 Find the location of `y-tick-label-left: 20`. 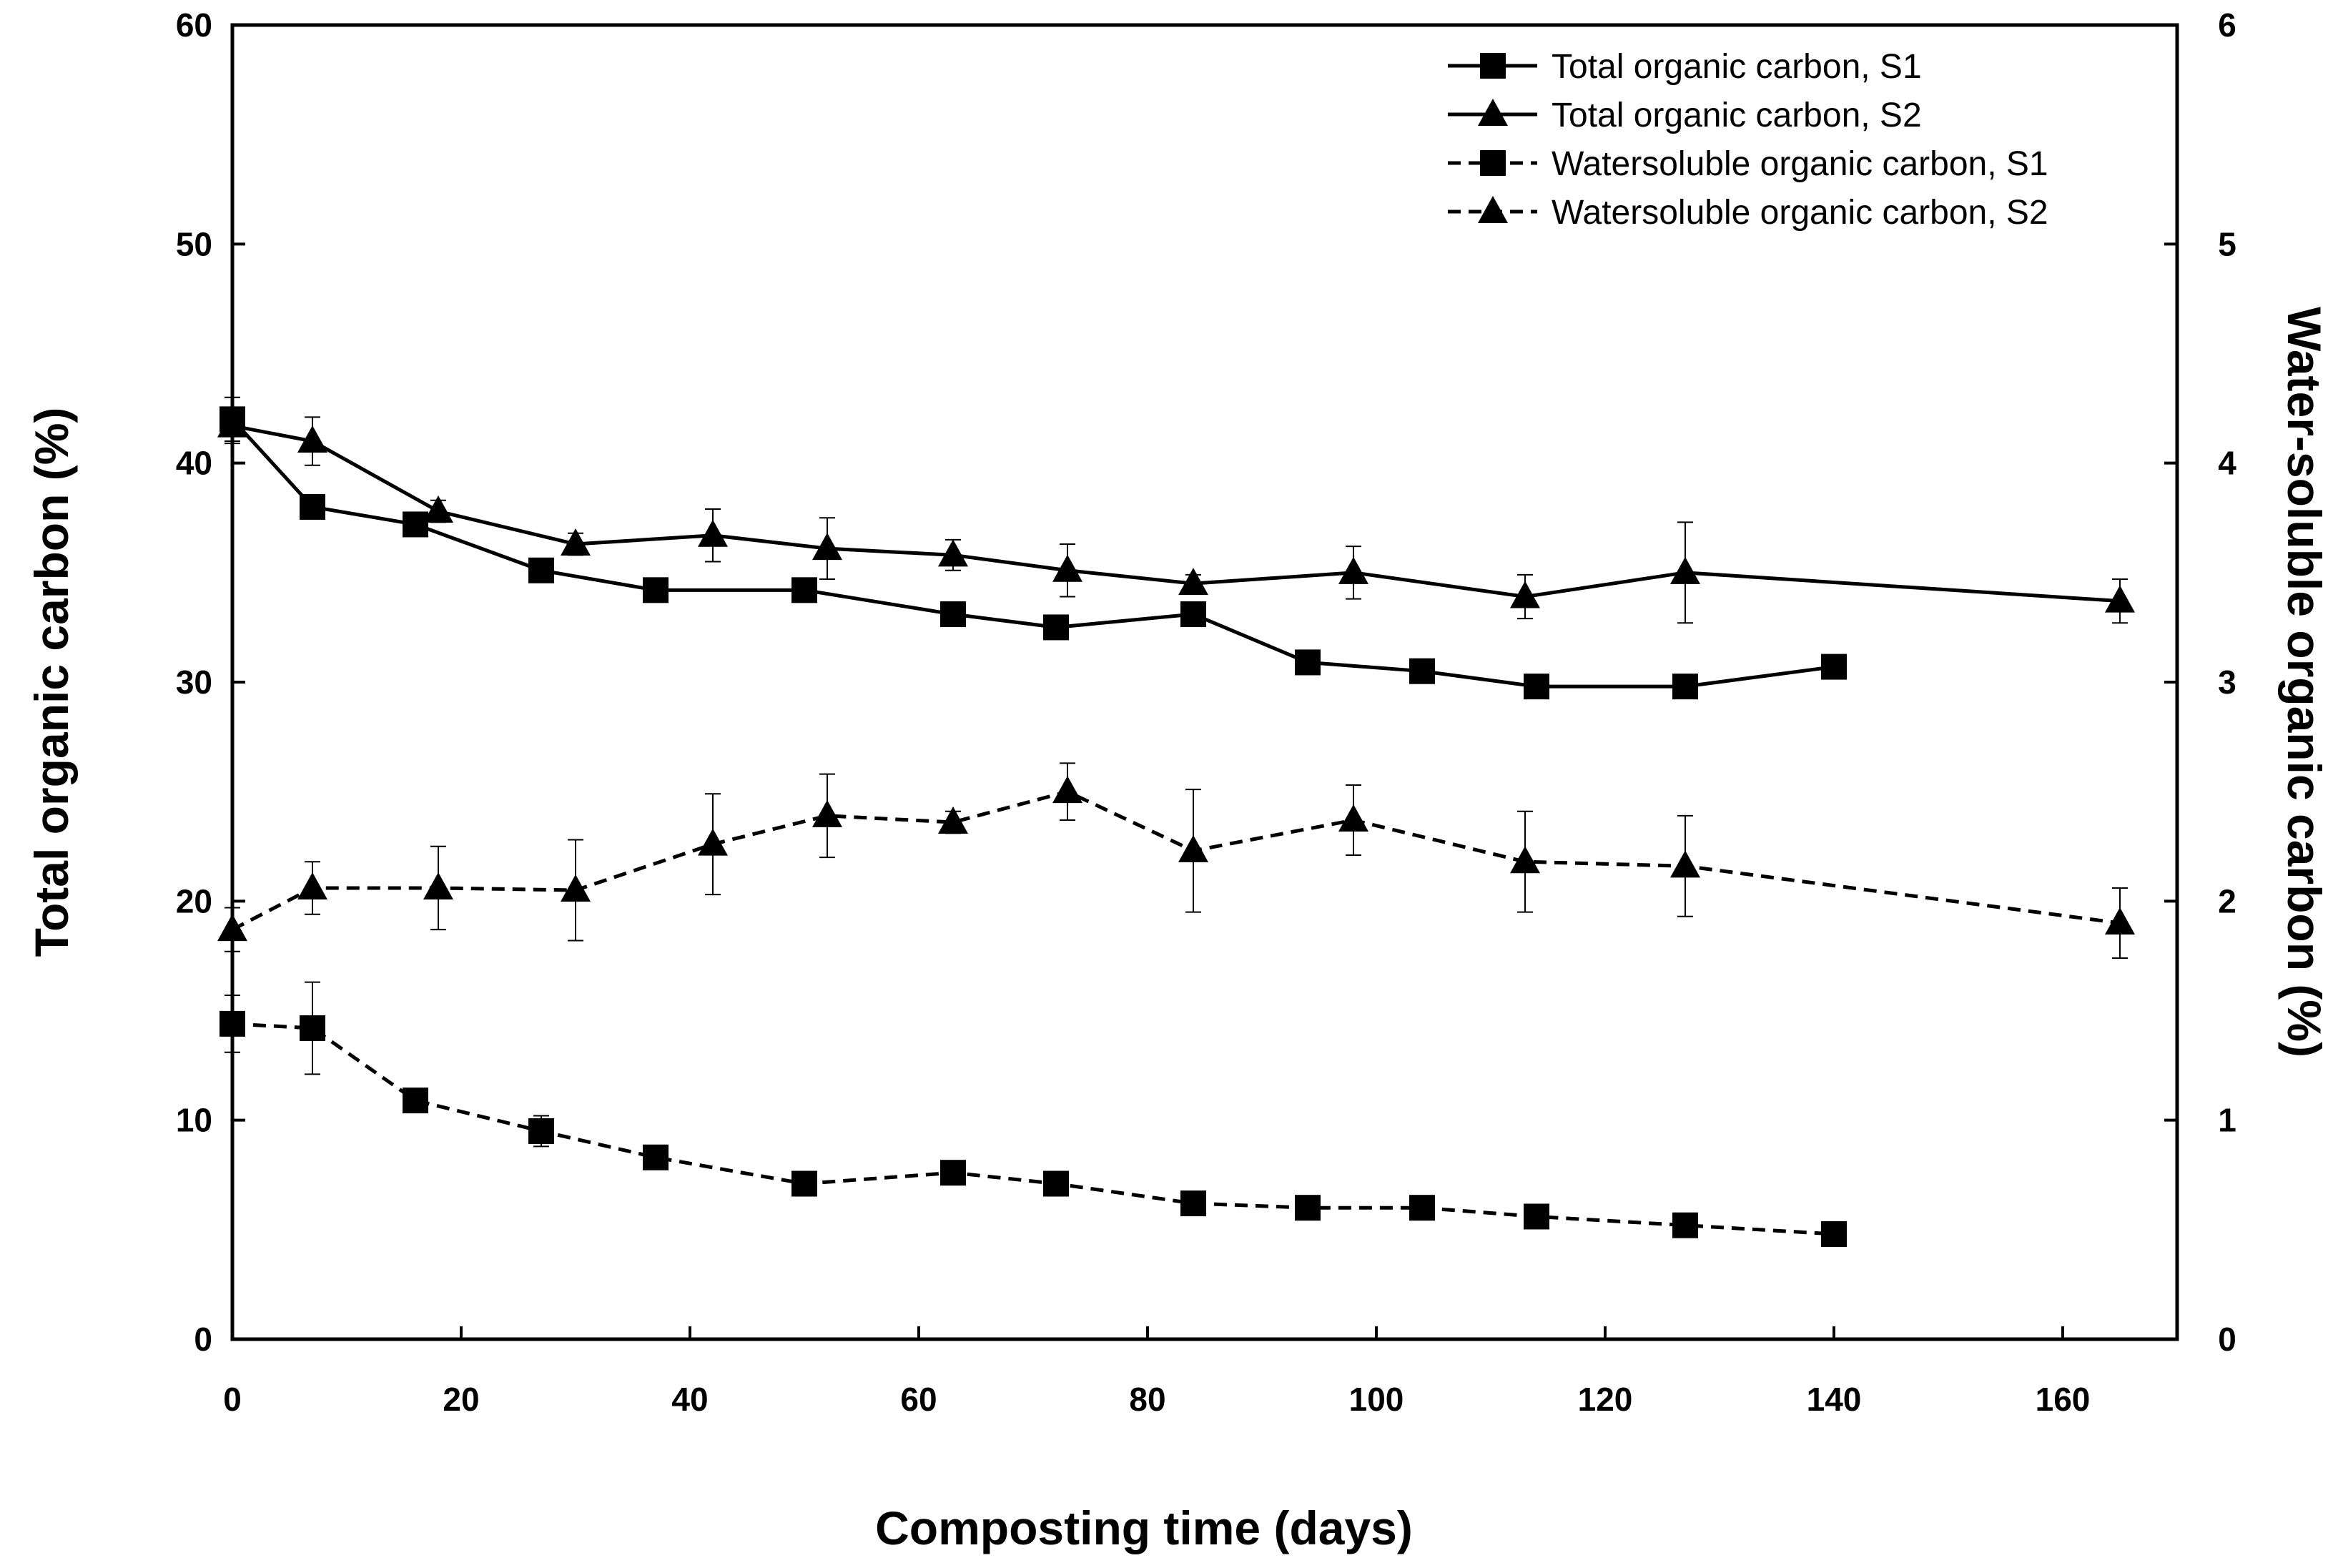

y-tick-label-left: 20 is located at coordinates (194, 900).